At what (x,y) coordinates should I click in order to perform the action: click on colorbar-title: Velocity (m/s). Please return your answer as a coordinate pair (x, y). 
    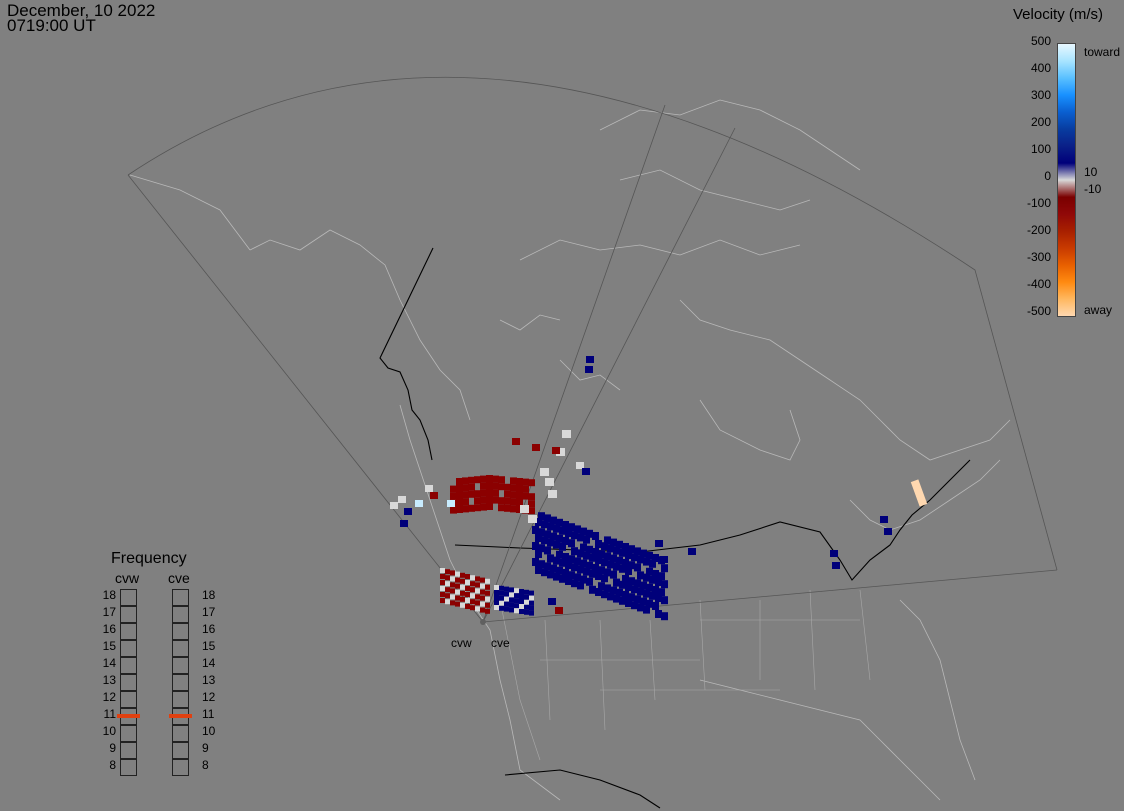
    Looking at the image, I should click on (1058, 14).